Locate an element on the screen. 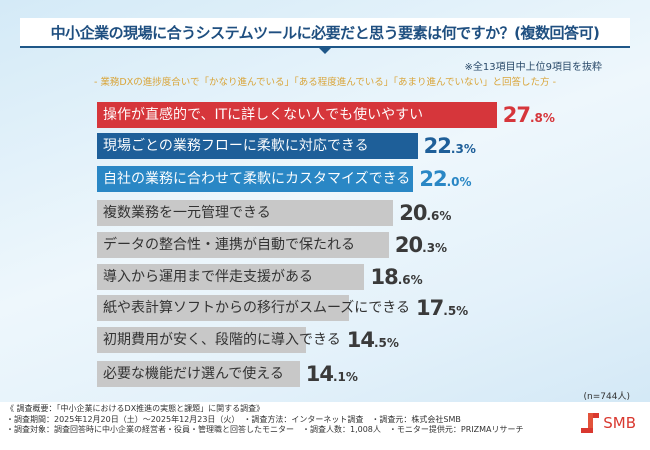  bar-label: データの整合性・連携が自動で保たれる is located at coordinates (229, 245).